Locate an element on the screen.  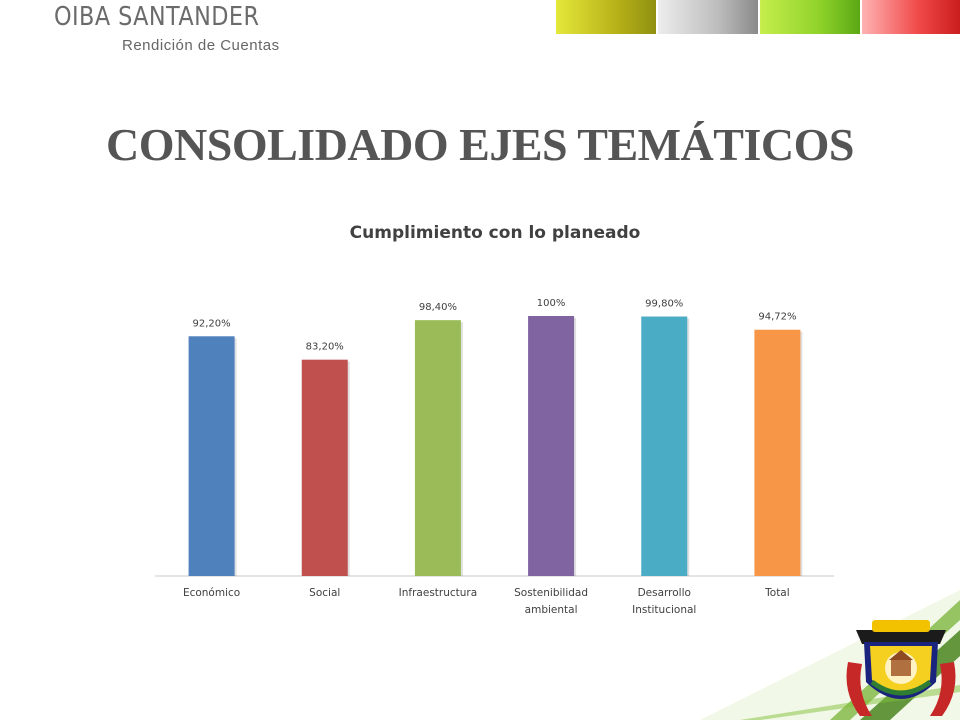
gray-swatch is located at coordinates (708, 17).